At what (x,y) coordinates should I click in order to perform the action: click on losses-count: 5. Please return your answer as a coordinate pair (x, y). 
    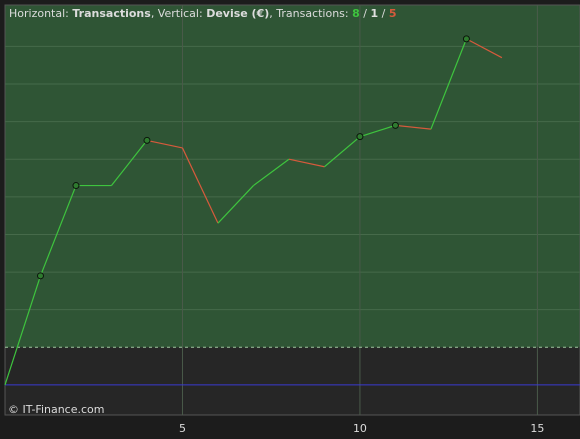
    Looking at the image, I should click on (393, 13).